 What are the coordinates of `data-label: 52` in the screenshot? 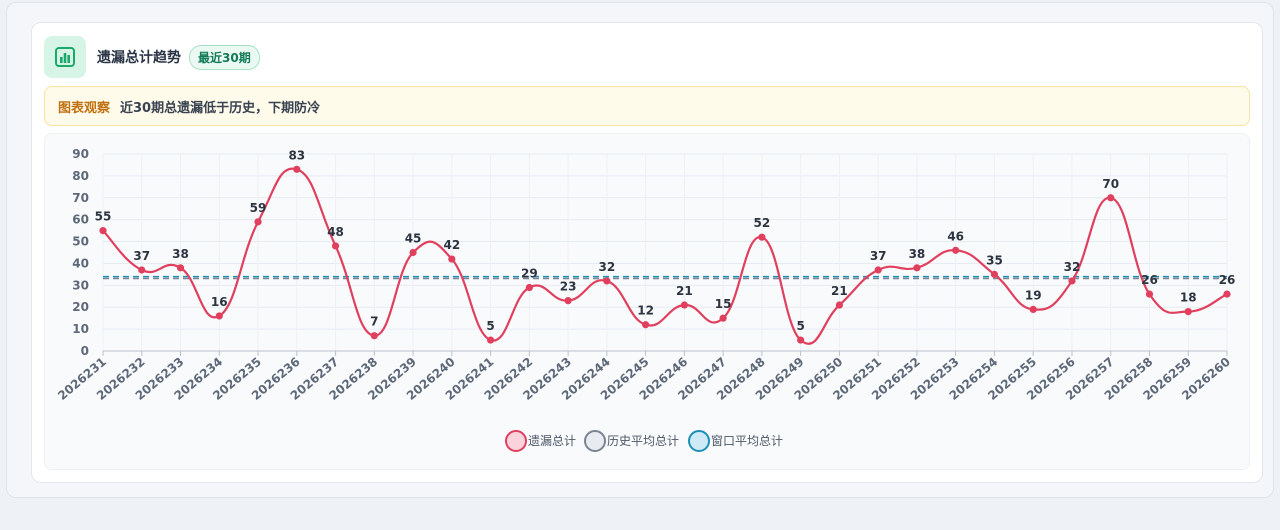 It's located at (762, 223).